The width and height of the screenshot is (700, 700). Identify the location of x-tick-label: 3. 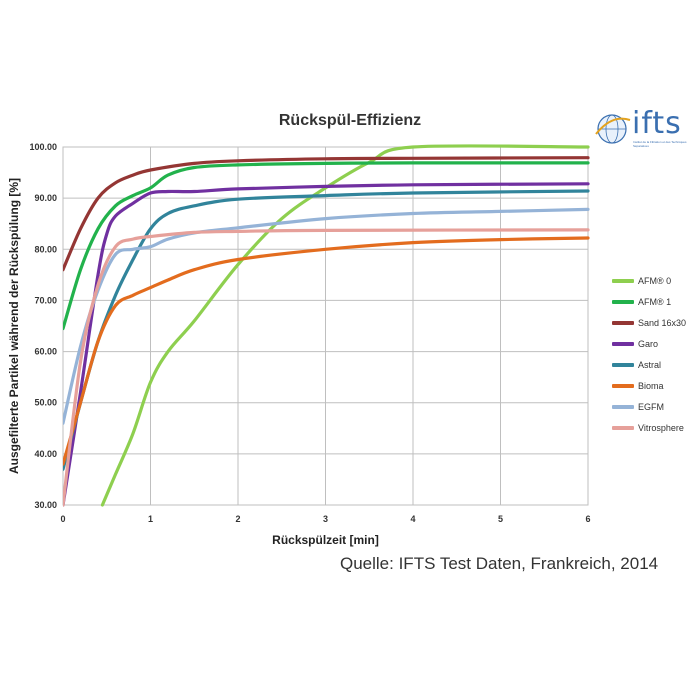
(325, 519).